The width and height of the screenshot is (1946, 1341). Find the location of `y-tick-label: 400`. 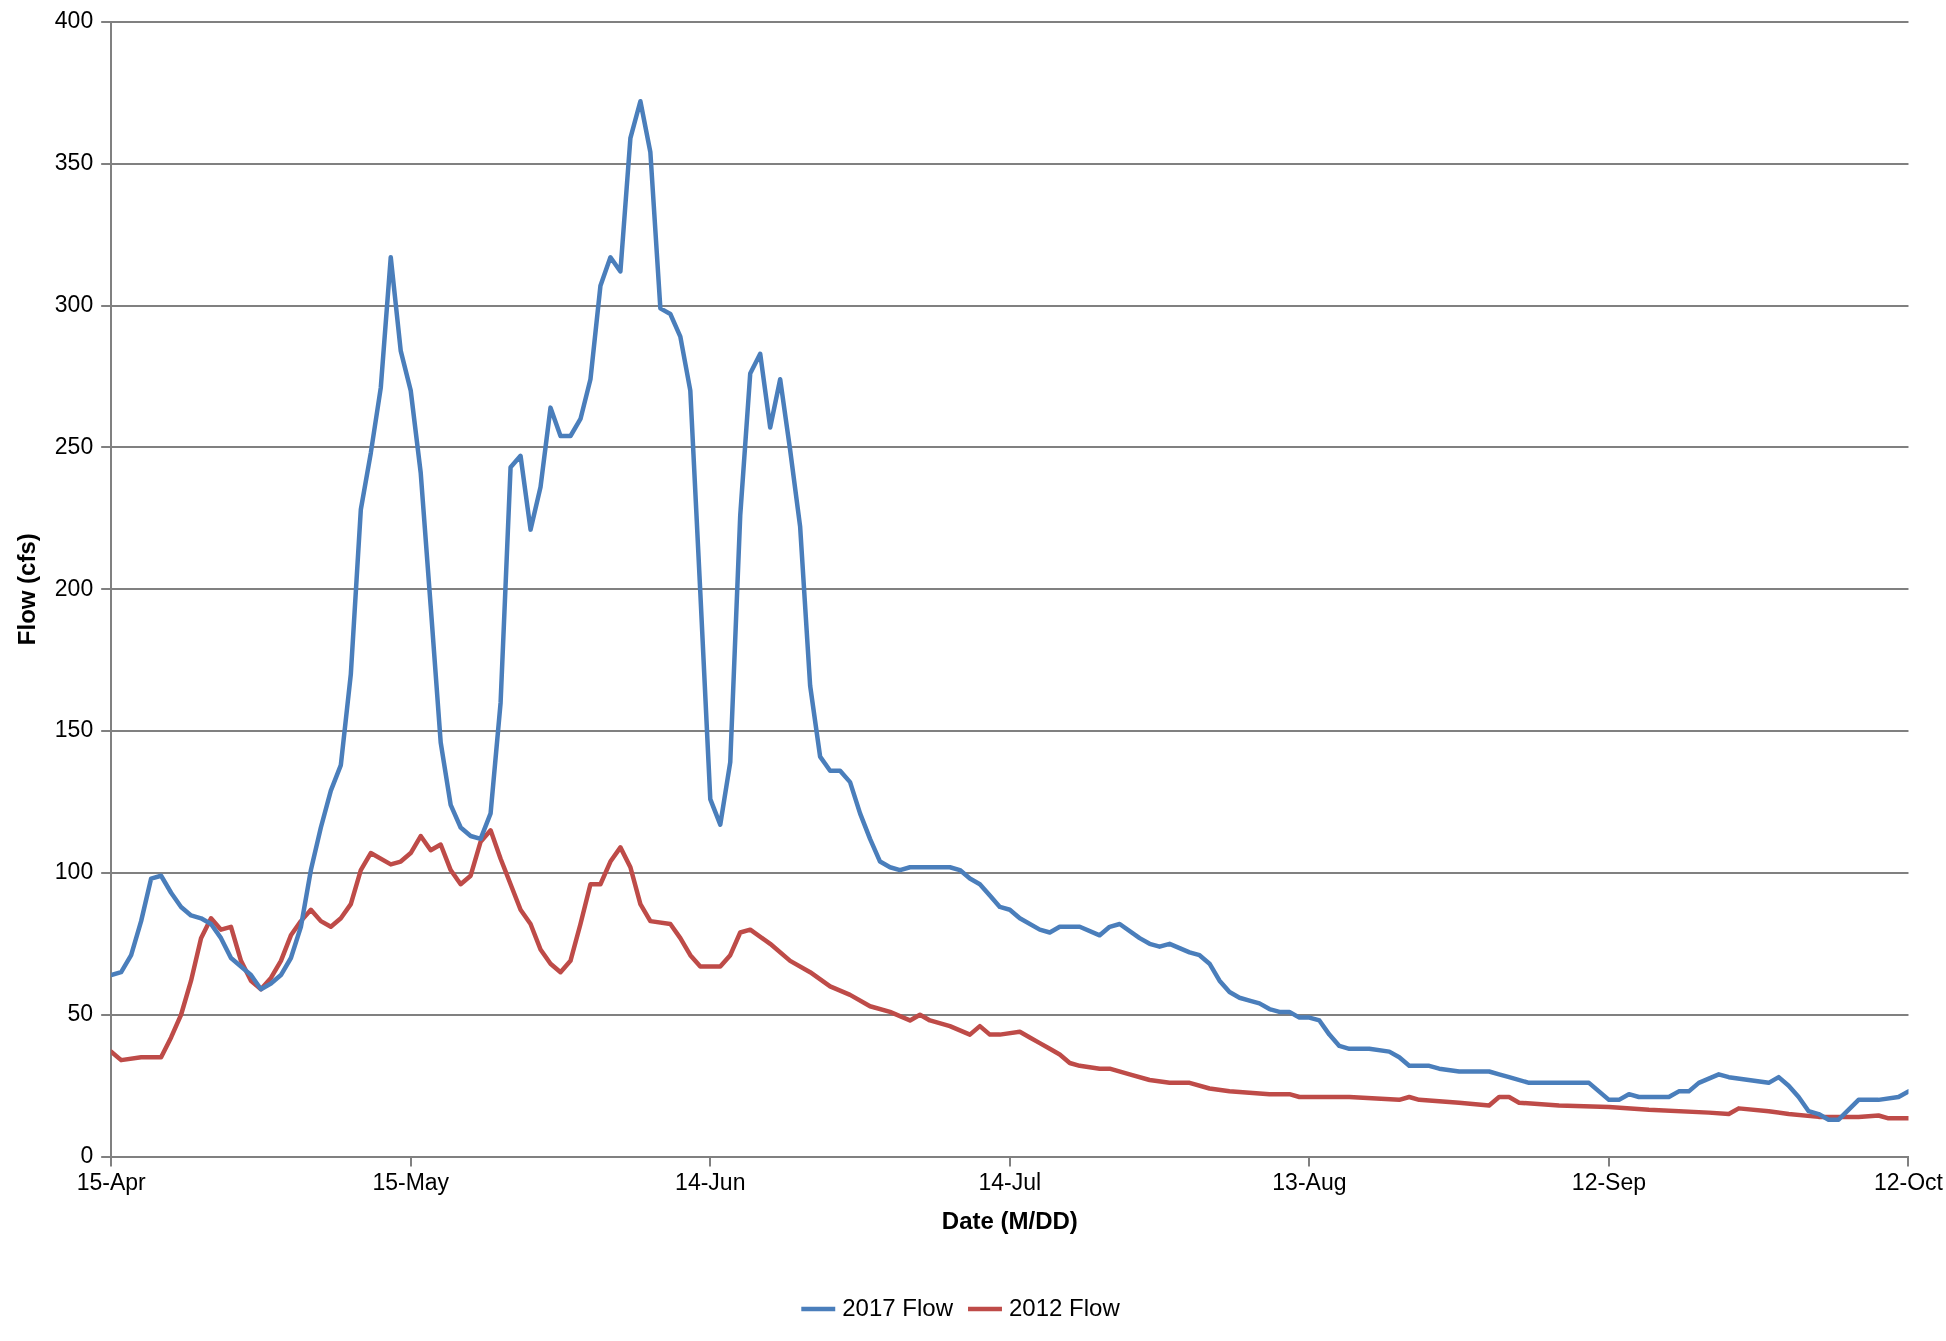

y-tick-label: 400 is located at coordinates (74, 20).